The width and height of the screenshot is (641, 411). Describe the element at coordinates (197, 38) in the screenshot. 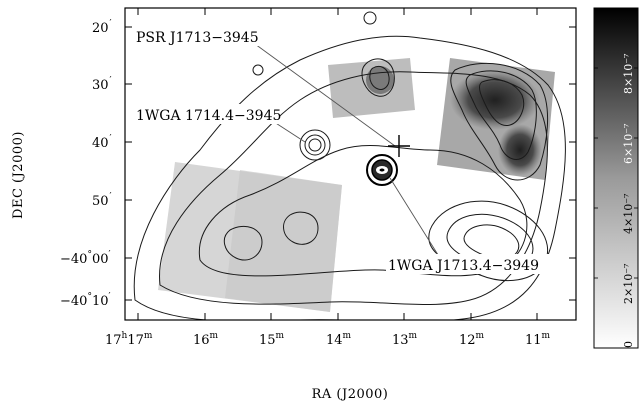

I see `label-psr-j1713: PSR J1713−3945` at that location.